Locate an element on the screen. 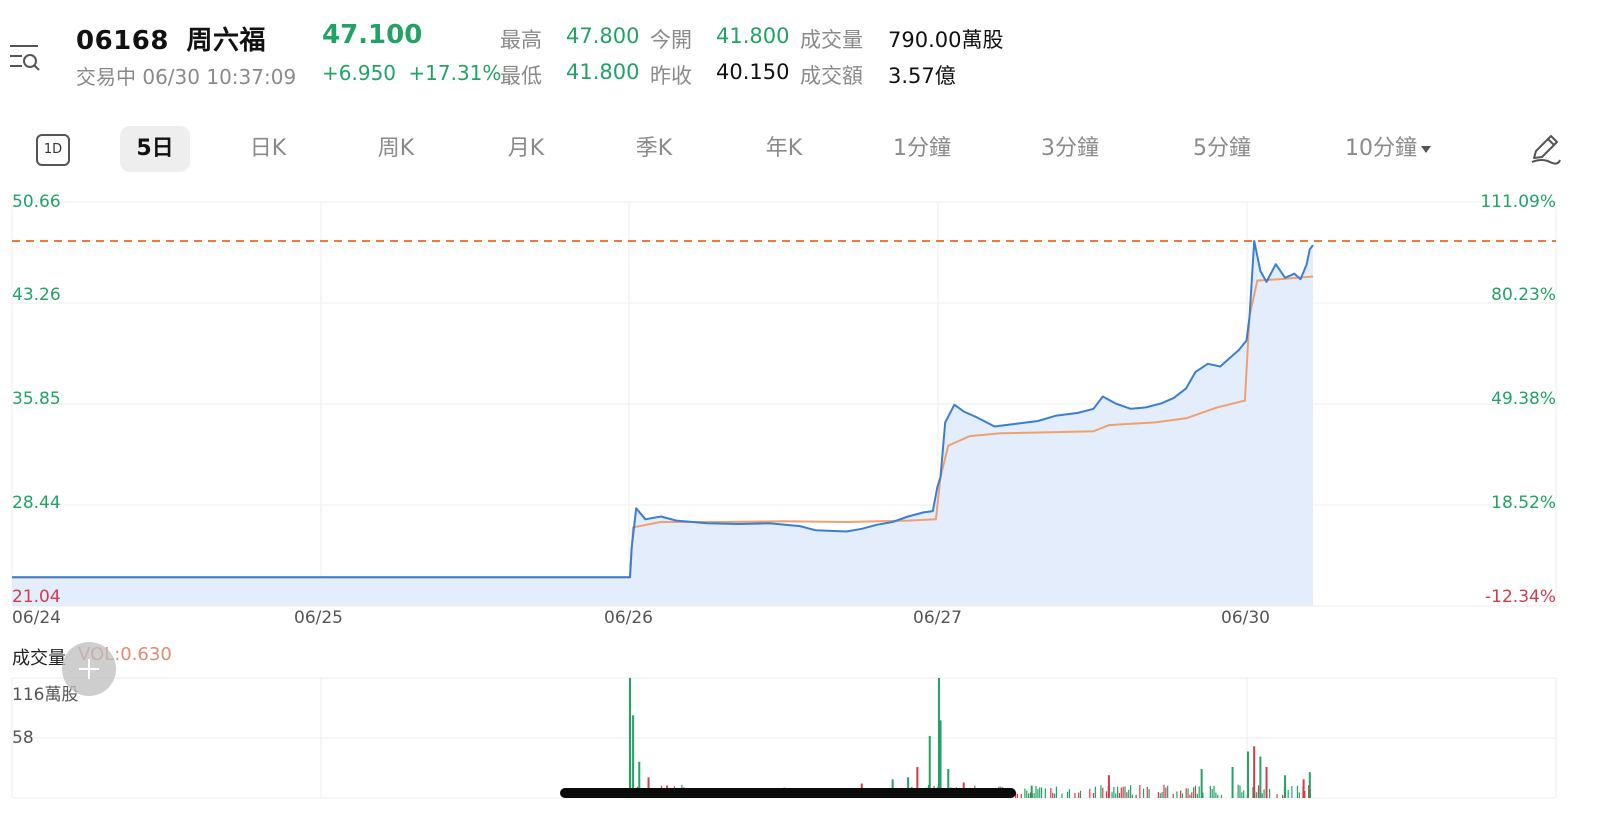 This screenshot has height=830, width=1600. x-tick-4: 06/30 is located at coordinates (1245, 618).